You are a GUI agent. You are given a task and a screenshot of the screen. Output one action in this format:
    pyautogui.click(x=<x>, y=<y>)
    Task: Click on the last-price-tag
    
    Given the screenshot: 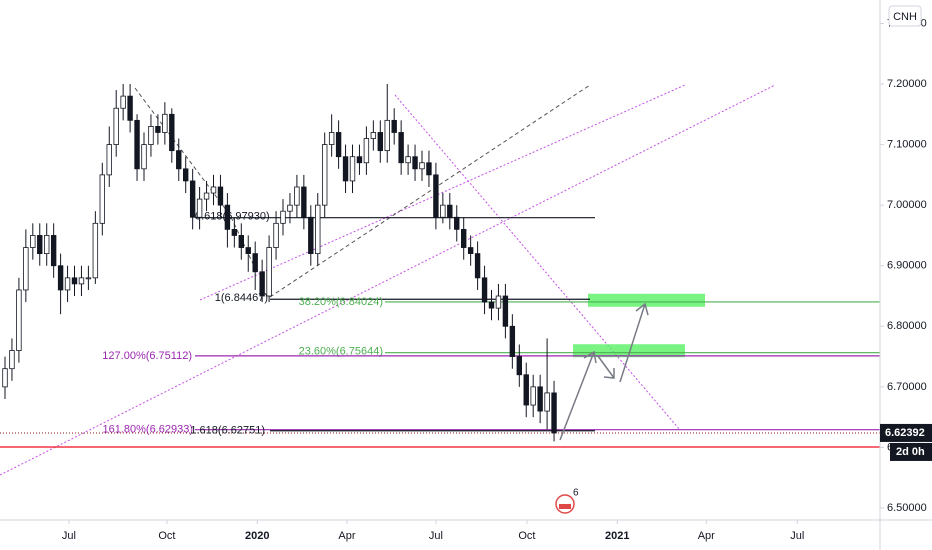 What is the action you would take?
    pyautogui.click(x=906, y=432)
    